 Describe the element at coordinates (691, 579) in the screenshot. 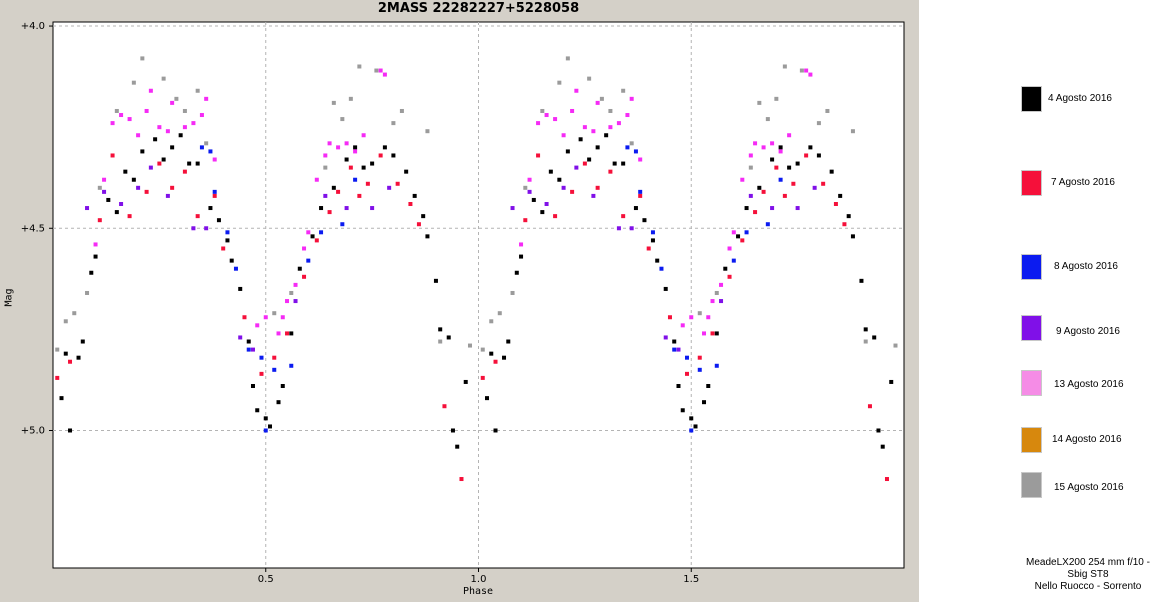

I see `x-tick-label: 1.5` at that location.